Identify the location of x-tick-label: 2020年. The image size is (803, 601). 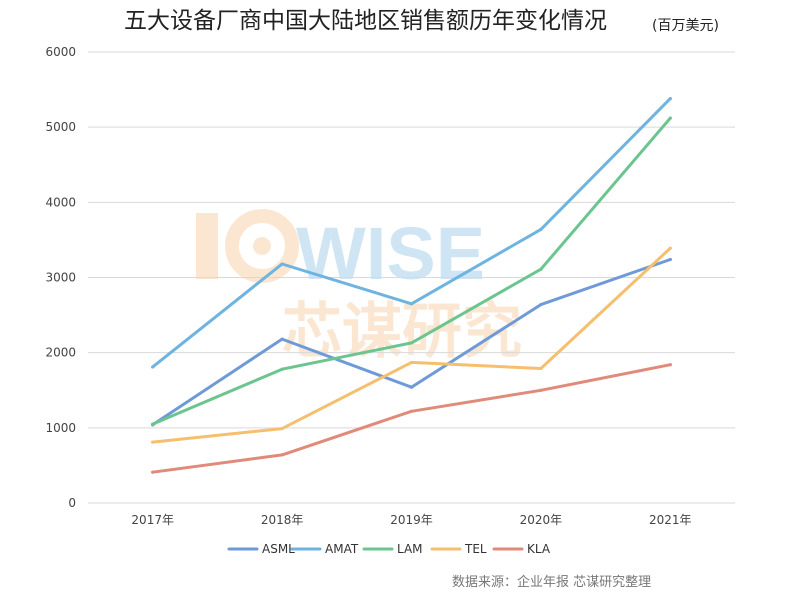
(541, 520).